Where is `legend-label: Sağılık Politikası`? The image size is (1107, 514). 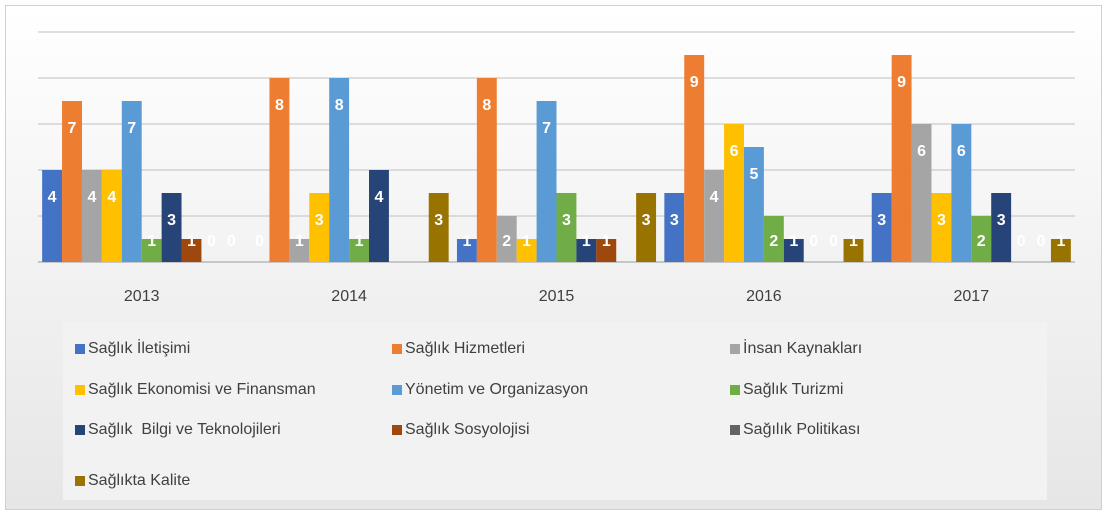 legend-label: Sağılık Politikası is located at coordinates (801, 429).